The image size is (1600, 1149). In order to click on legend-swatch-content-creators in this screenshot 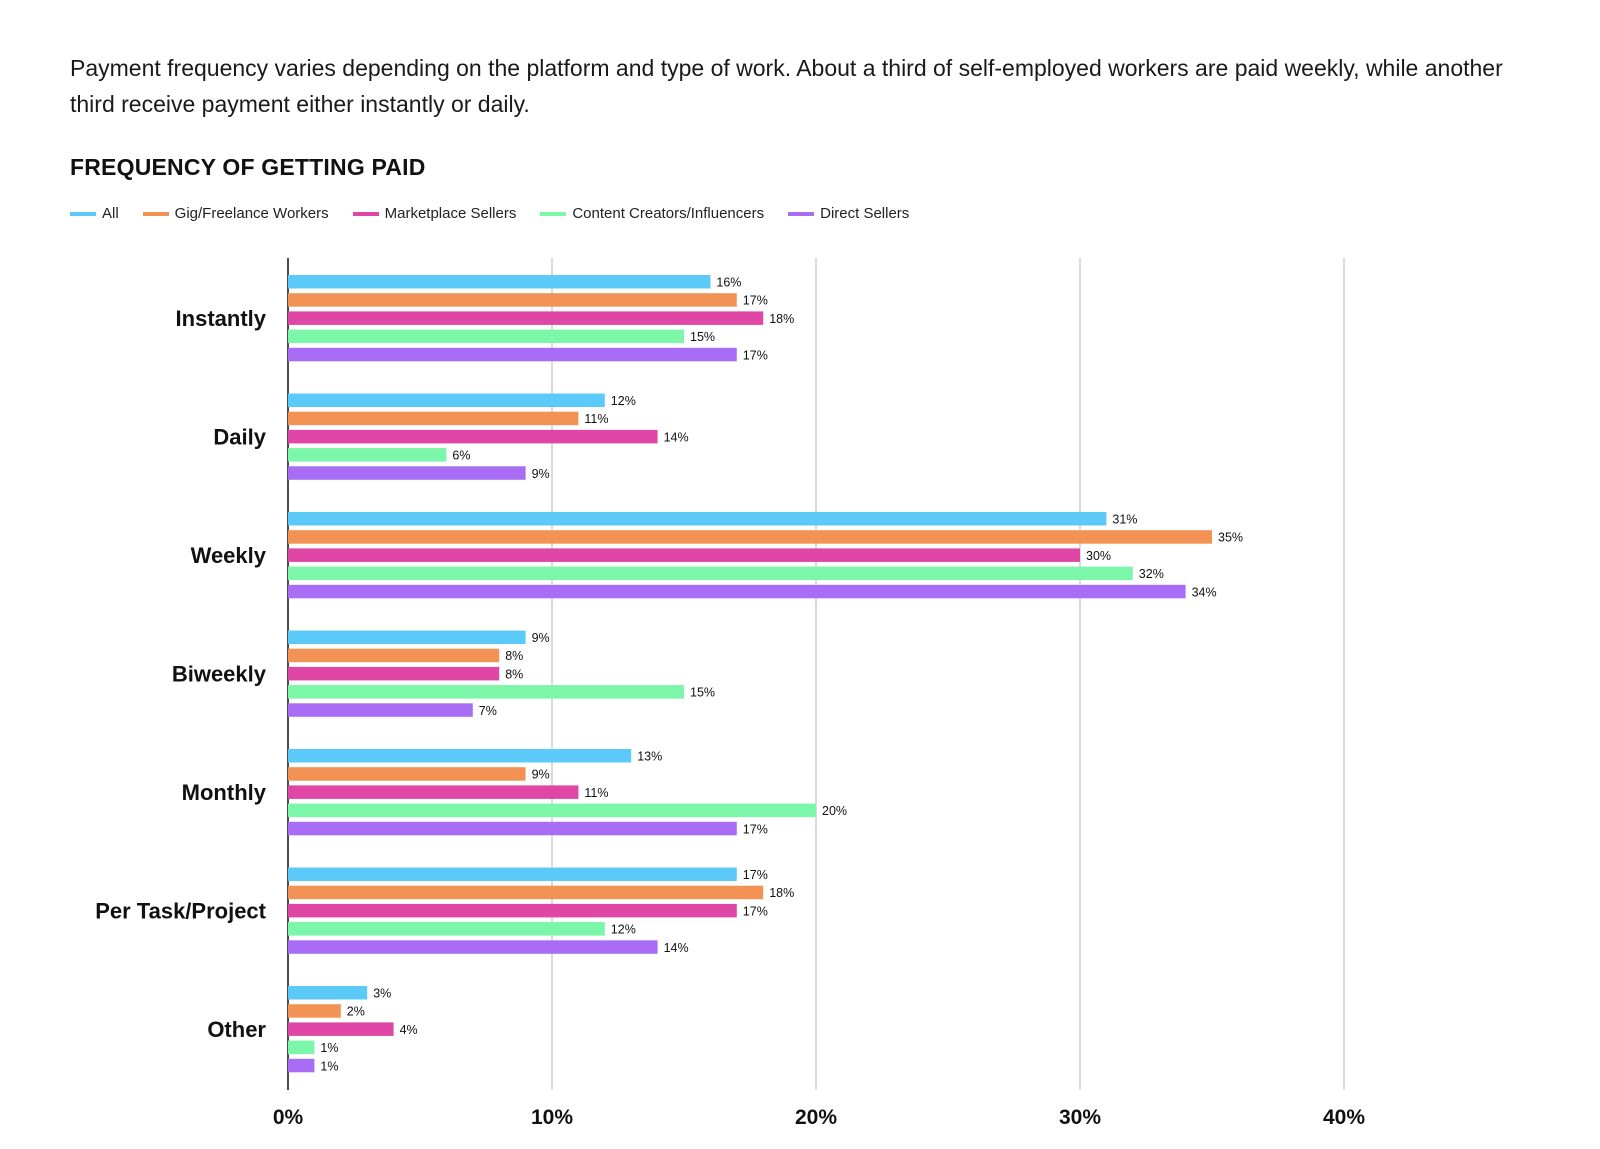, I will do `click(553, 213)`.